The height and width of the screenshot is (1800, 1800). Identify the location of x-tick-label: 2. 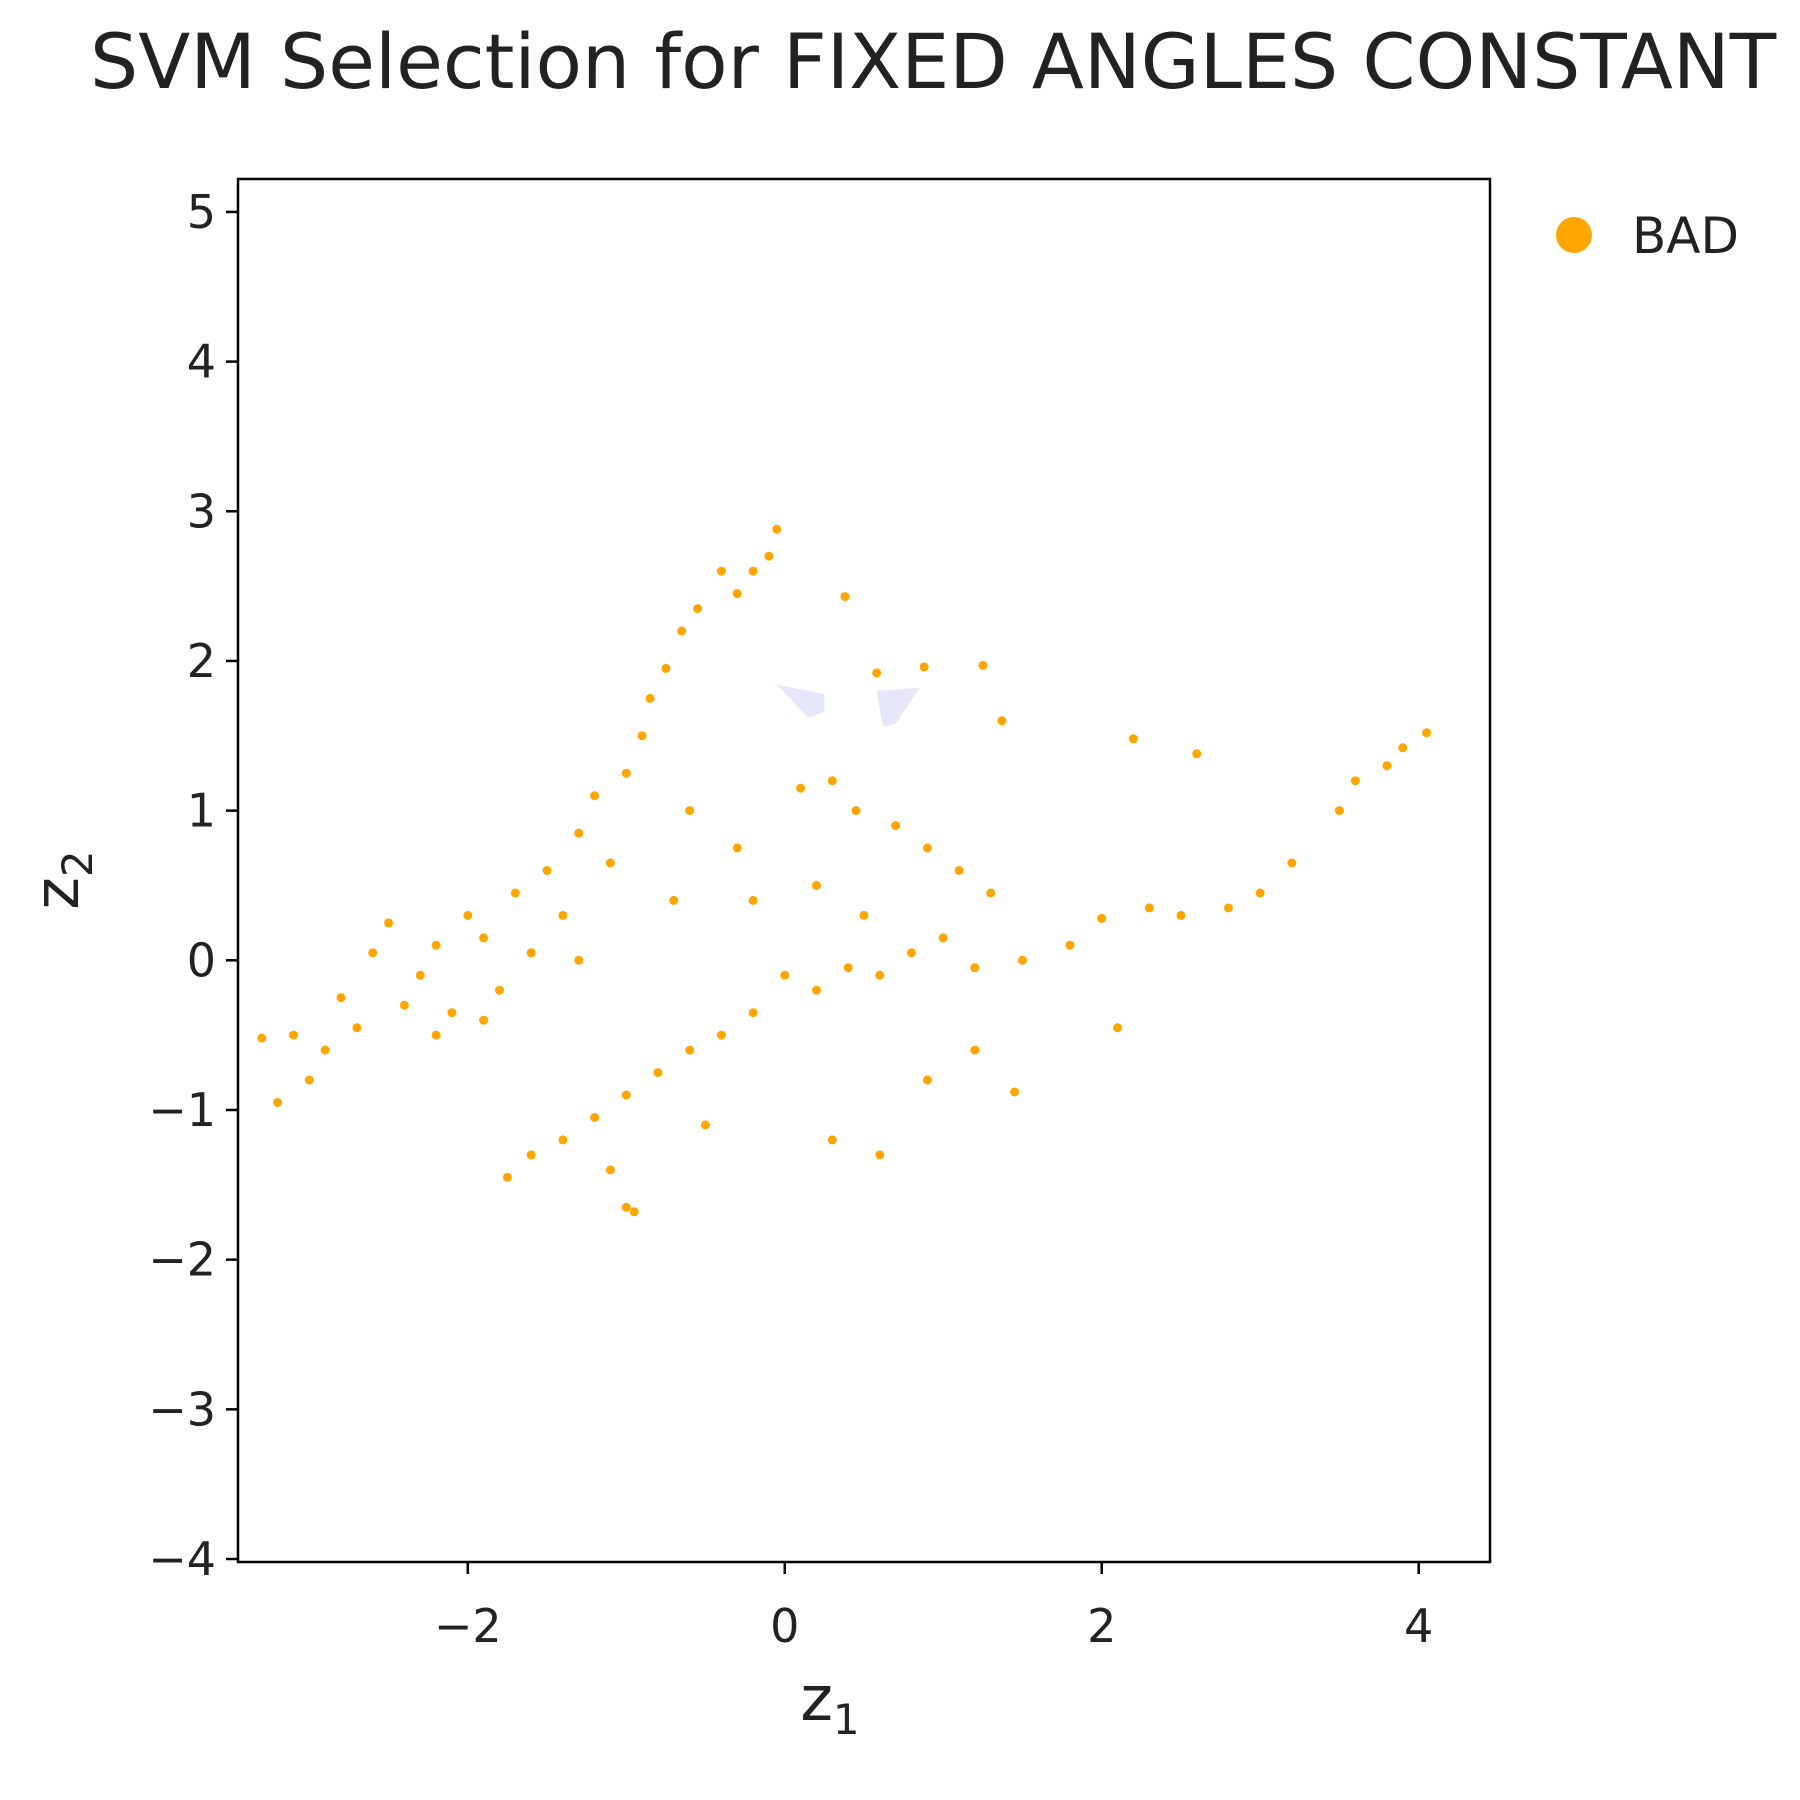
(1101, 1626).